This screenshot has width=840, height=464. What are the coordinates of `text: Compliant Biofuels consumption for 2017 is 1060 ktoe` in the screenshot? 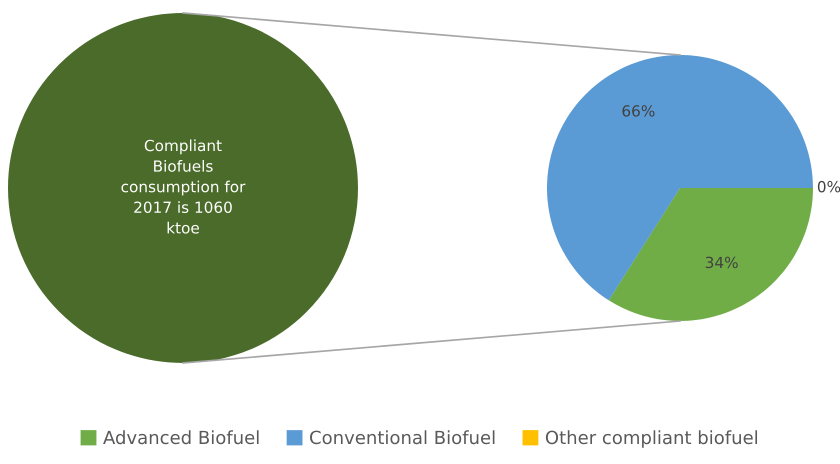 It's located at (183, 186).